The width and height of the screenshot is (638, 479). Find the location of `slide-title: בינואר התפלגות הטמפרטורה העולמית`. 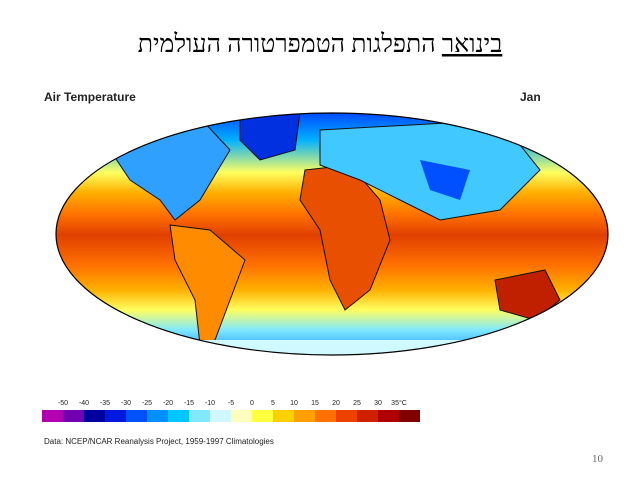

slide-title: בינואר התפלגות הטמפרטורה העולמית is located at coordinates (320, 44).